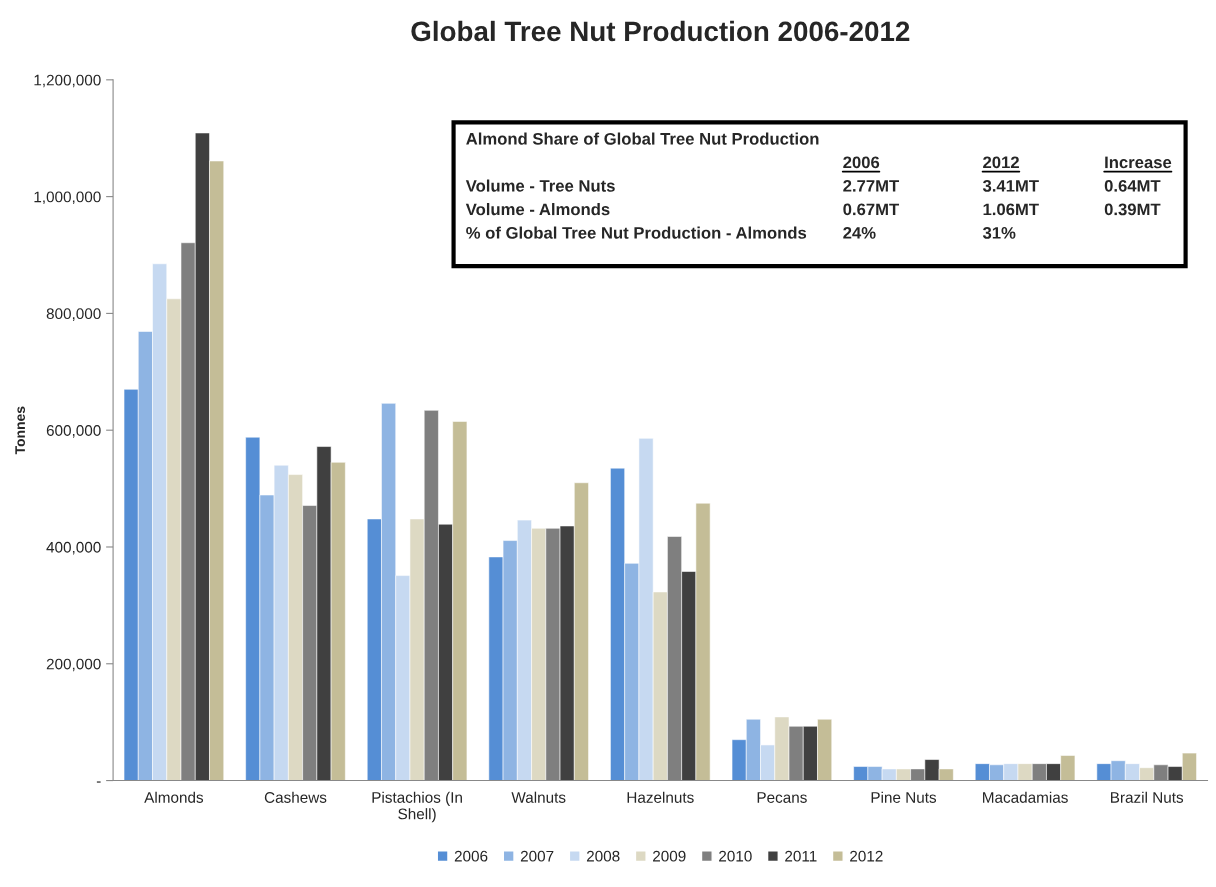 This screenshot has height=887, width=1216. Describe the element at coordinates (603, 856) in the screenshot. I see `legend-label: 2008` at that location.